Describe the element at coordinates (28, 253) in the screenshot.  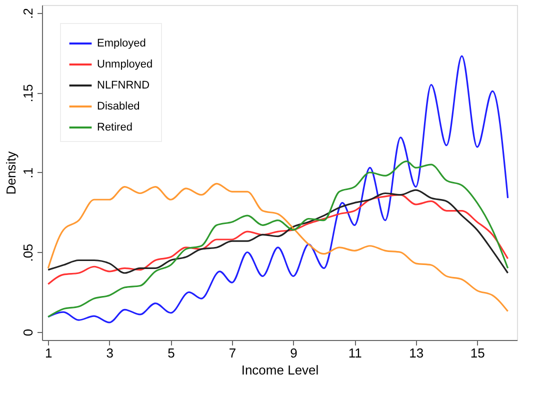
I see `y-tick-label: .05` at that location.